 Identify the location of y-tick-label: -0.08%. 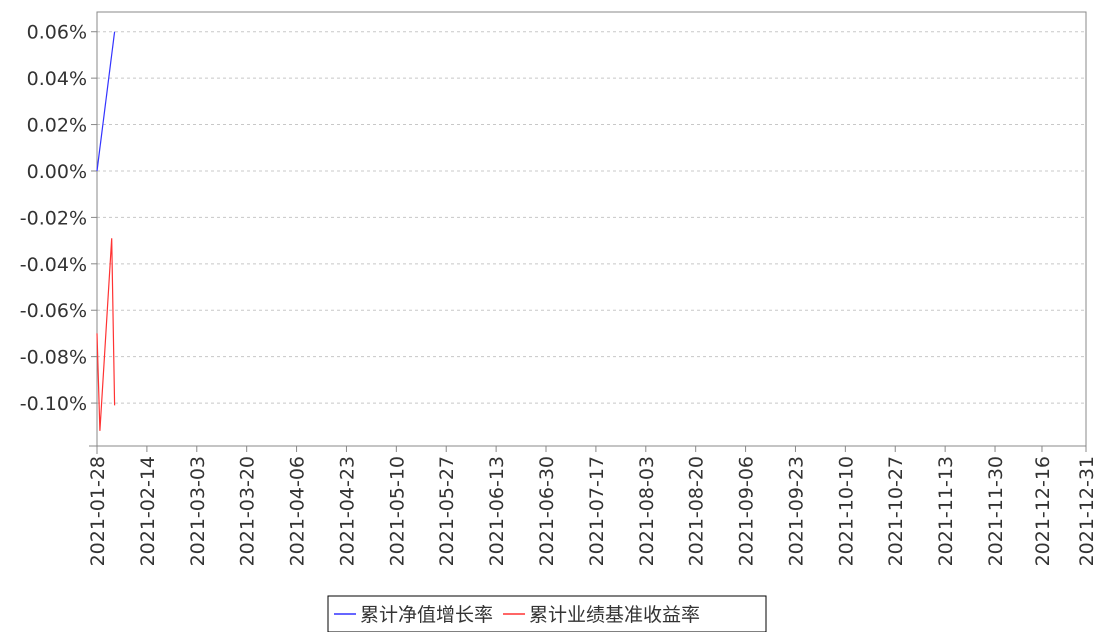
(53, 358).